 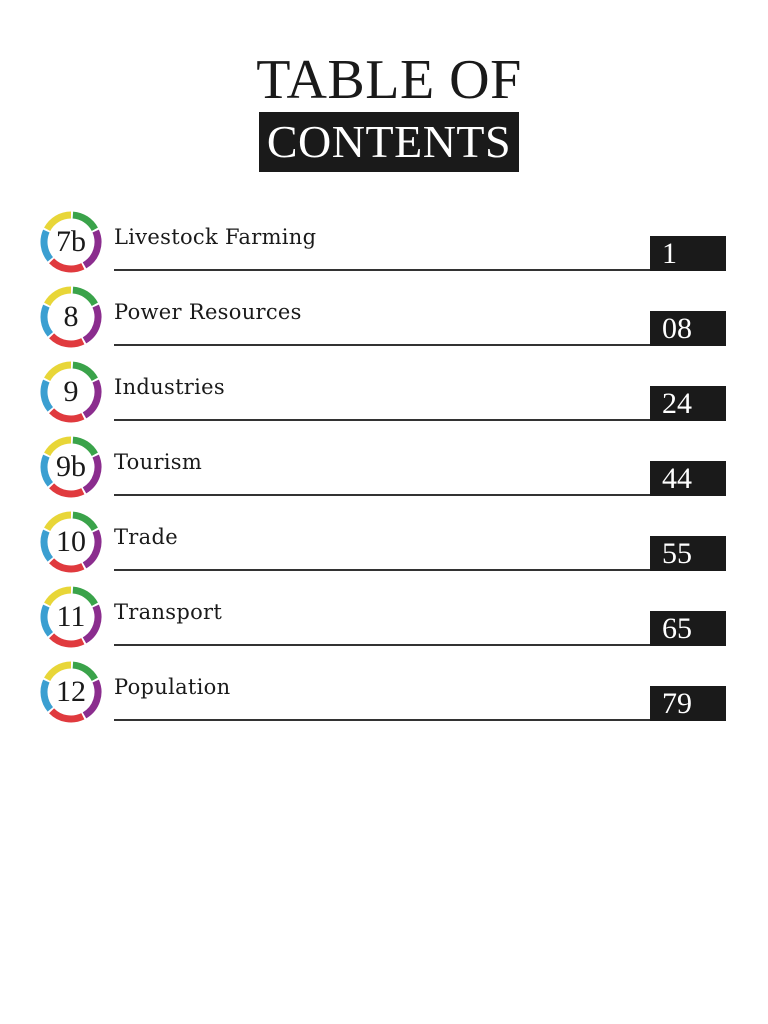 I want to click on chapter-ring-icon: 11, so click(x=71, y=617).